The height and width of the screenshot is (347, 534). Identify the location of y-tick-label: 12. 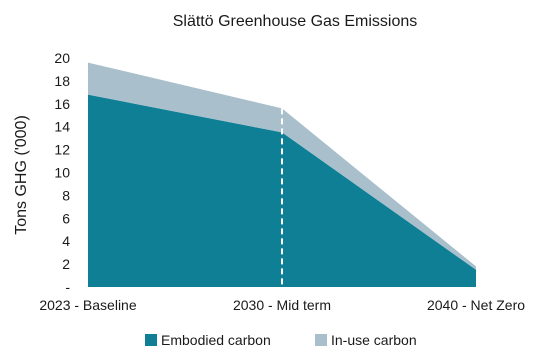
(62, 150).